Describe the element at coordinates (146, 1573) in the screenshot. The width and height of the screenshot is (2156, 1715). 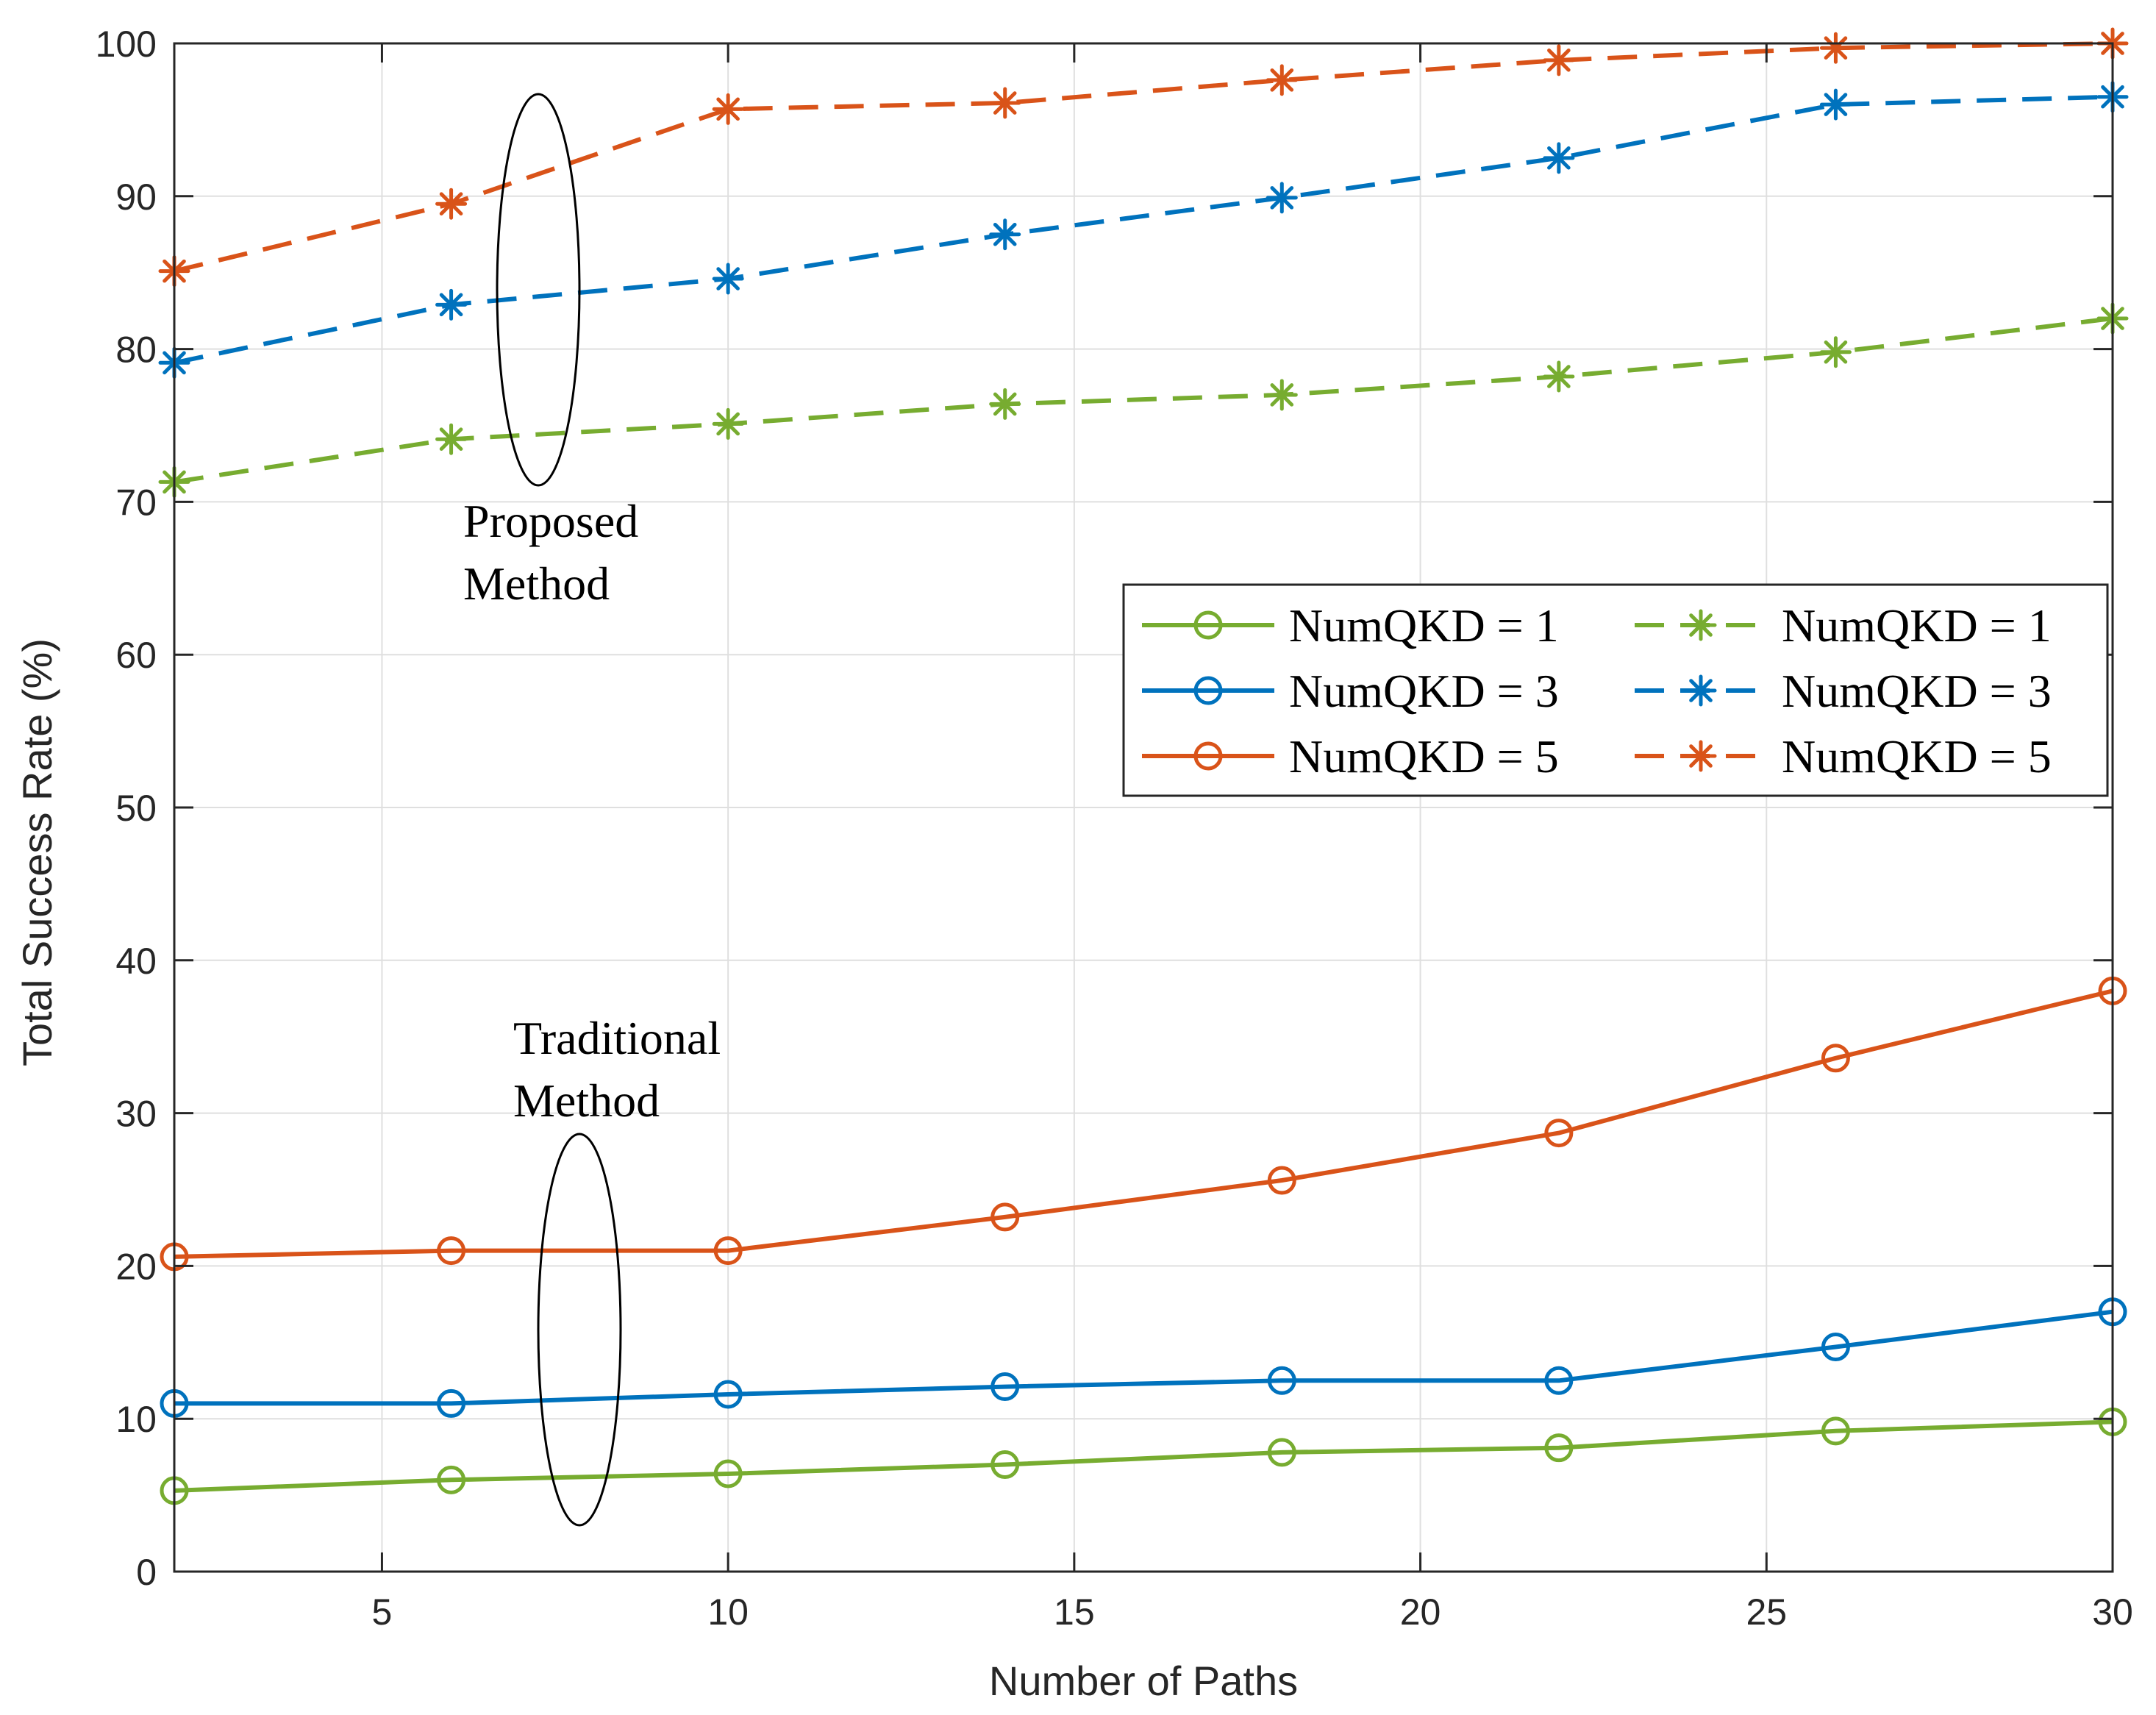
I see `y-tick-label-0: 0` at that location.